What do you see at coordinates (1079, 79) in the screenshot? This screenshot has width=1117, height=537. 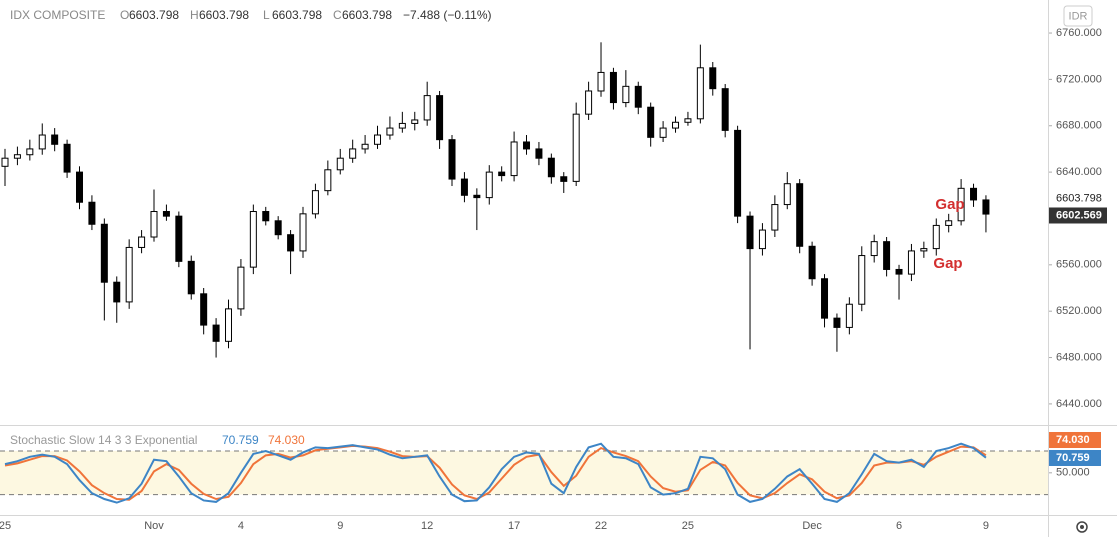 I see `y-tick-label: 6720.000` at bounding box center [1079, 79].